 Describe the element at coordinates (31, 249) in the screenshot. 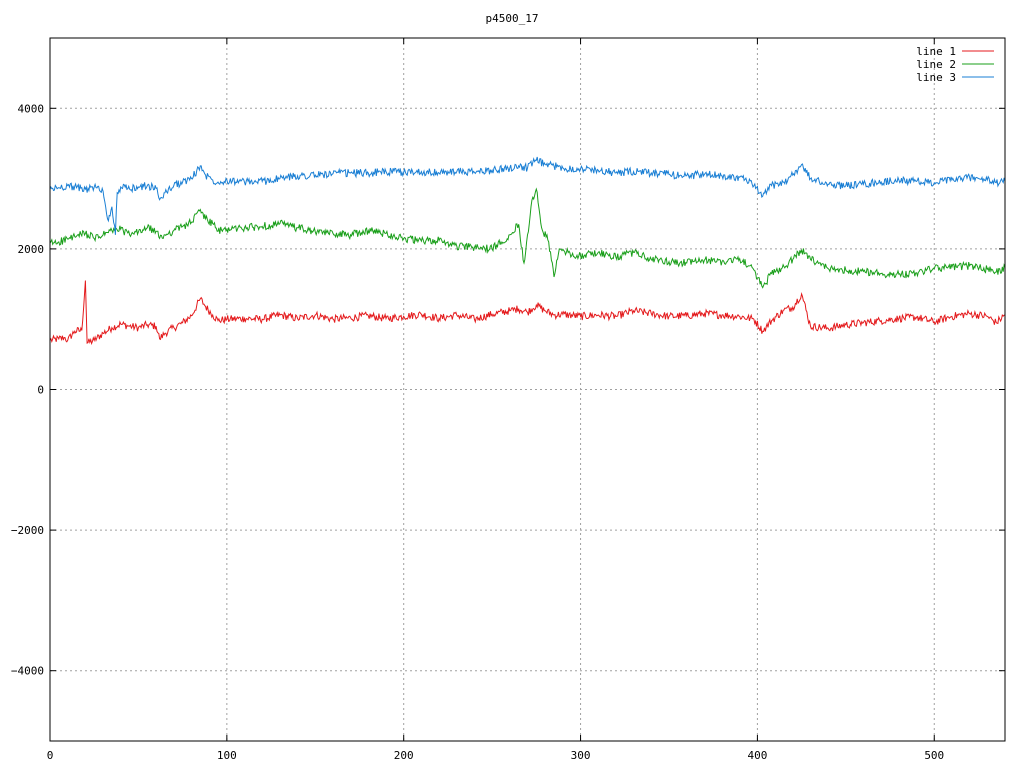

I see `y-tick-label: 2000` at that location.